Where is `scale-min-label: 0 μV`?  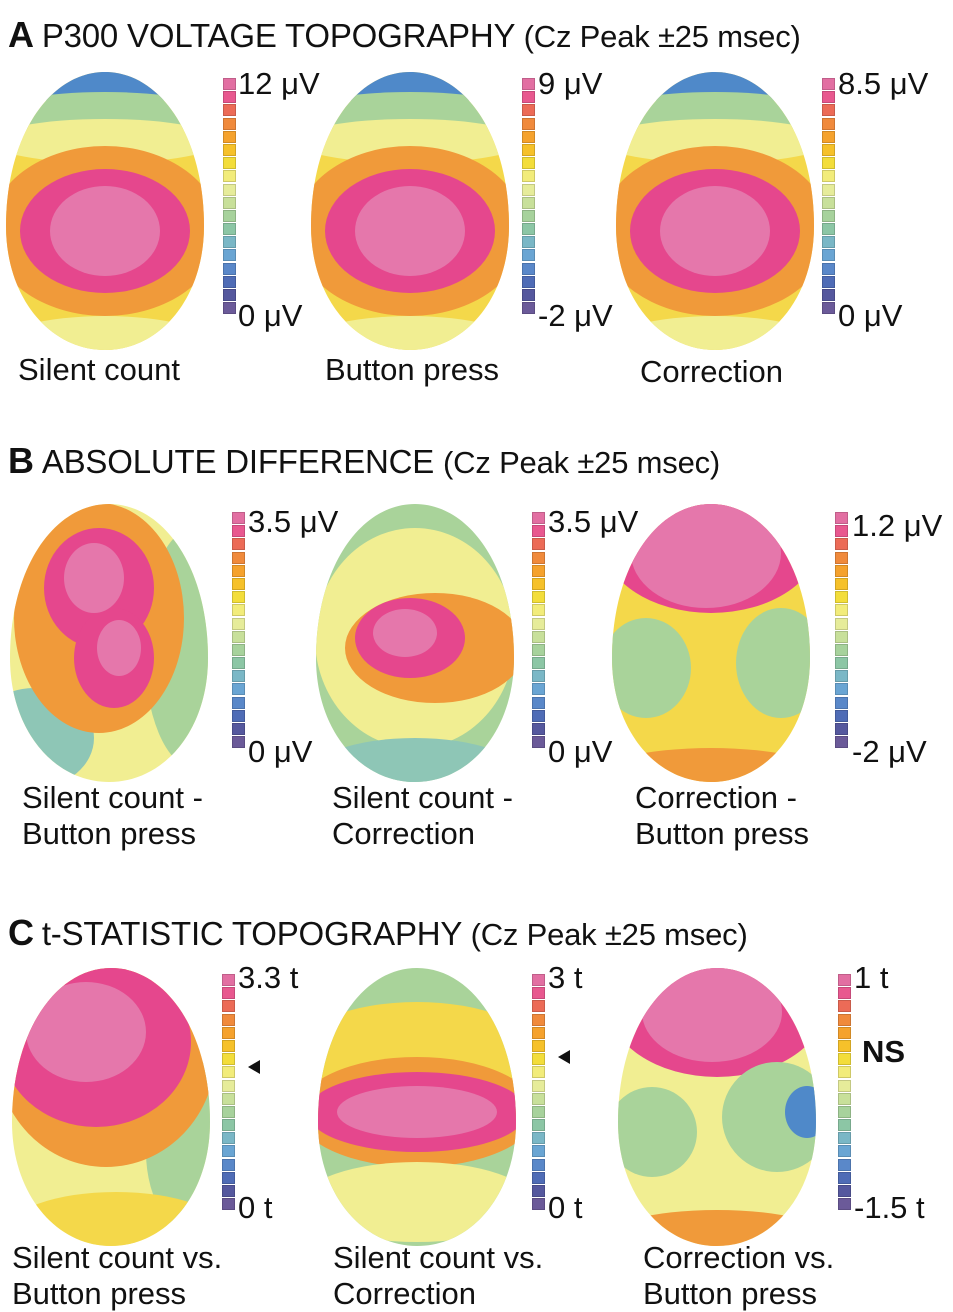
scale-min-label: 0 μV is located at coordinates (870, 315).